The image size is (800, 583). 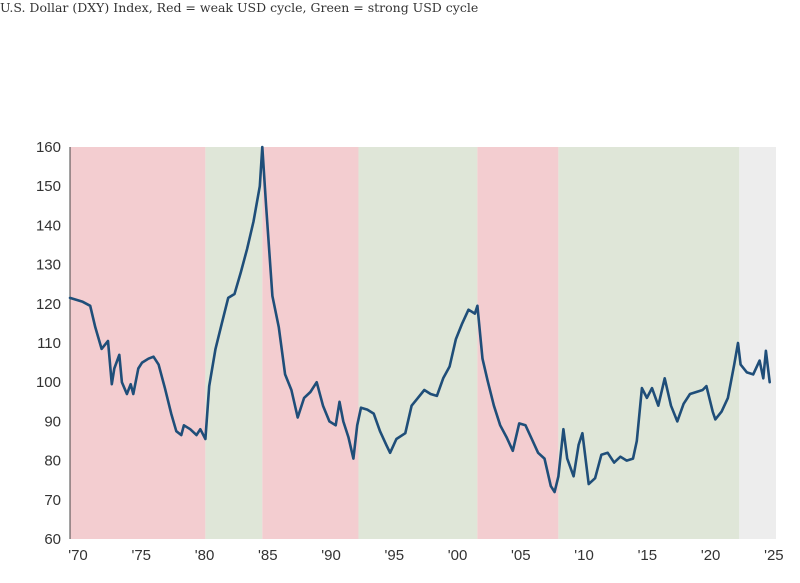 What do you see at coordinates (711, 555) in the screenshot?
I see `x-tick-label: '20` at bounding box center [711, 555].